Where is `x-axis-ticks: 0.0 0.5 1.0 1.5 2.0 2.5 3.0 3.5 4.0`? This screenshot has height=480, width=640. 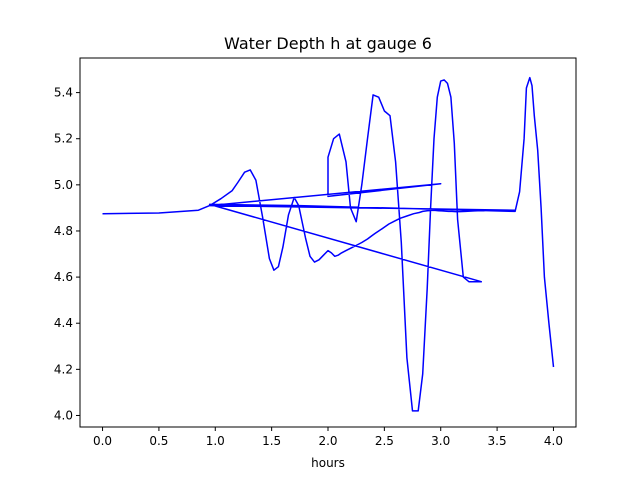
x-axis-ticks: 0.0 0.5 1.0 1.5 2.0 2.5 3.0 3.5 4.0 is located at coordinates (328, 437).